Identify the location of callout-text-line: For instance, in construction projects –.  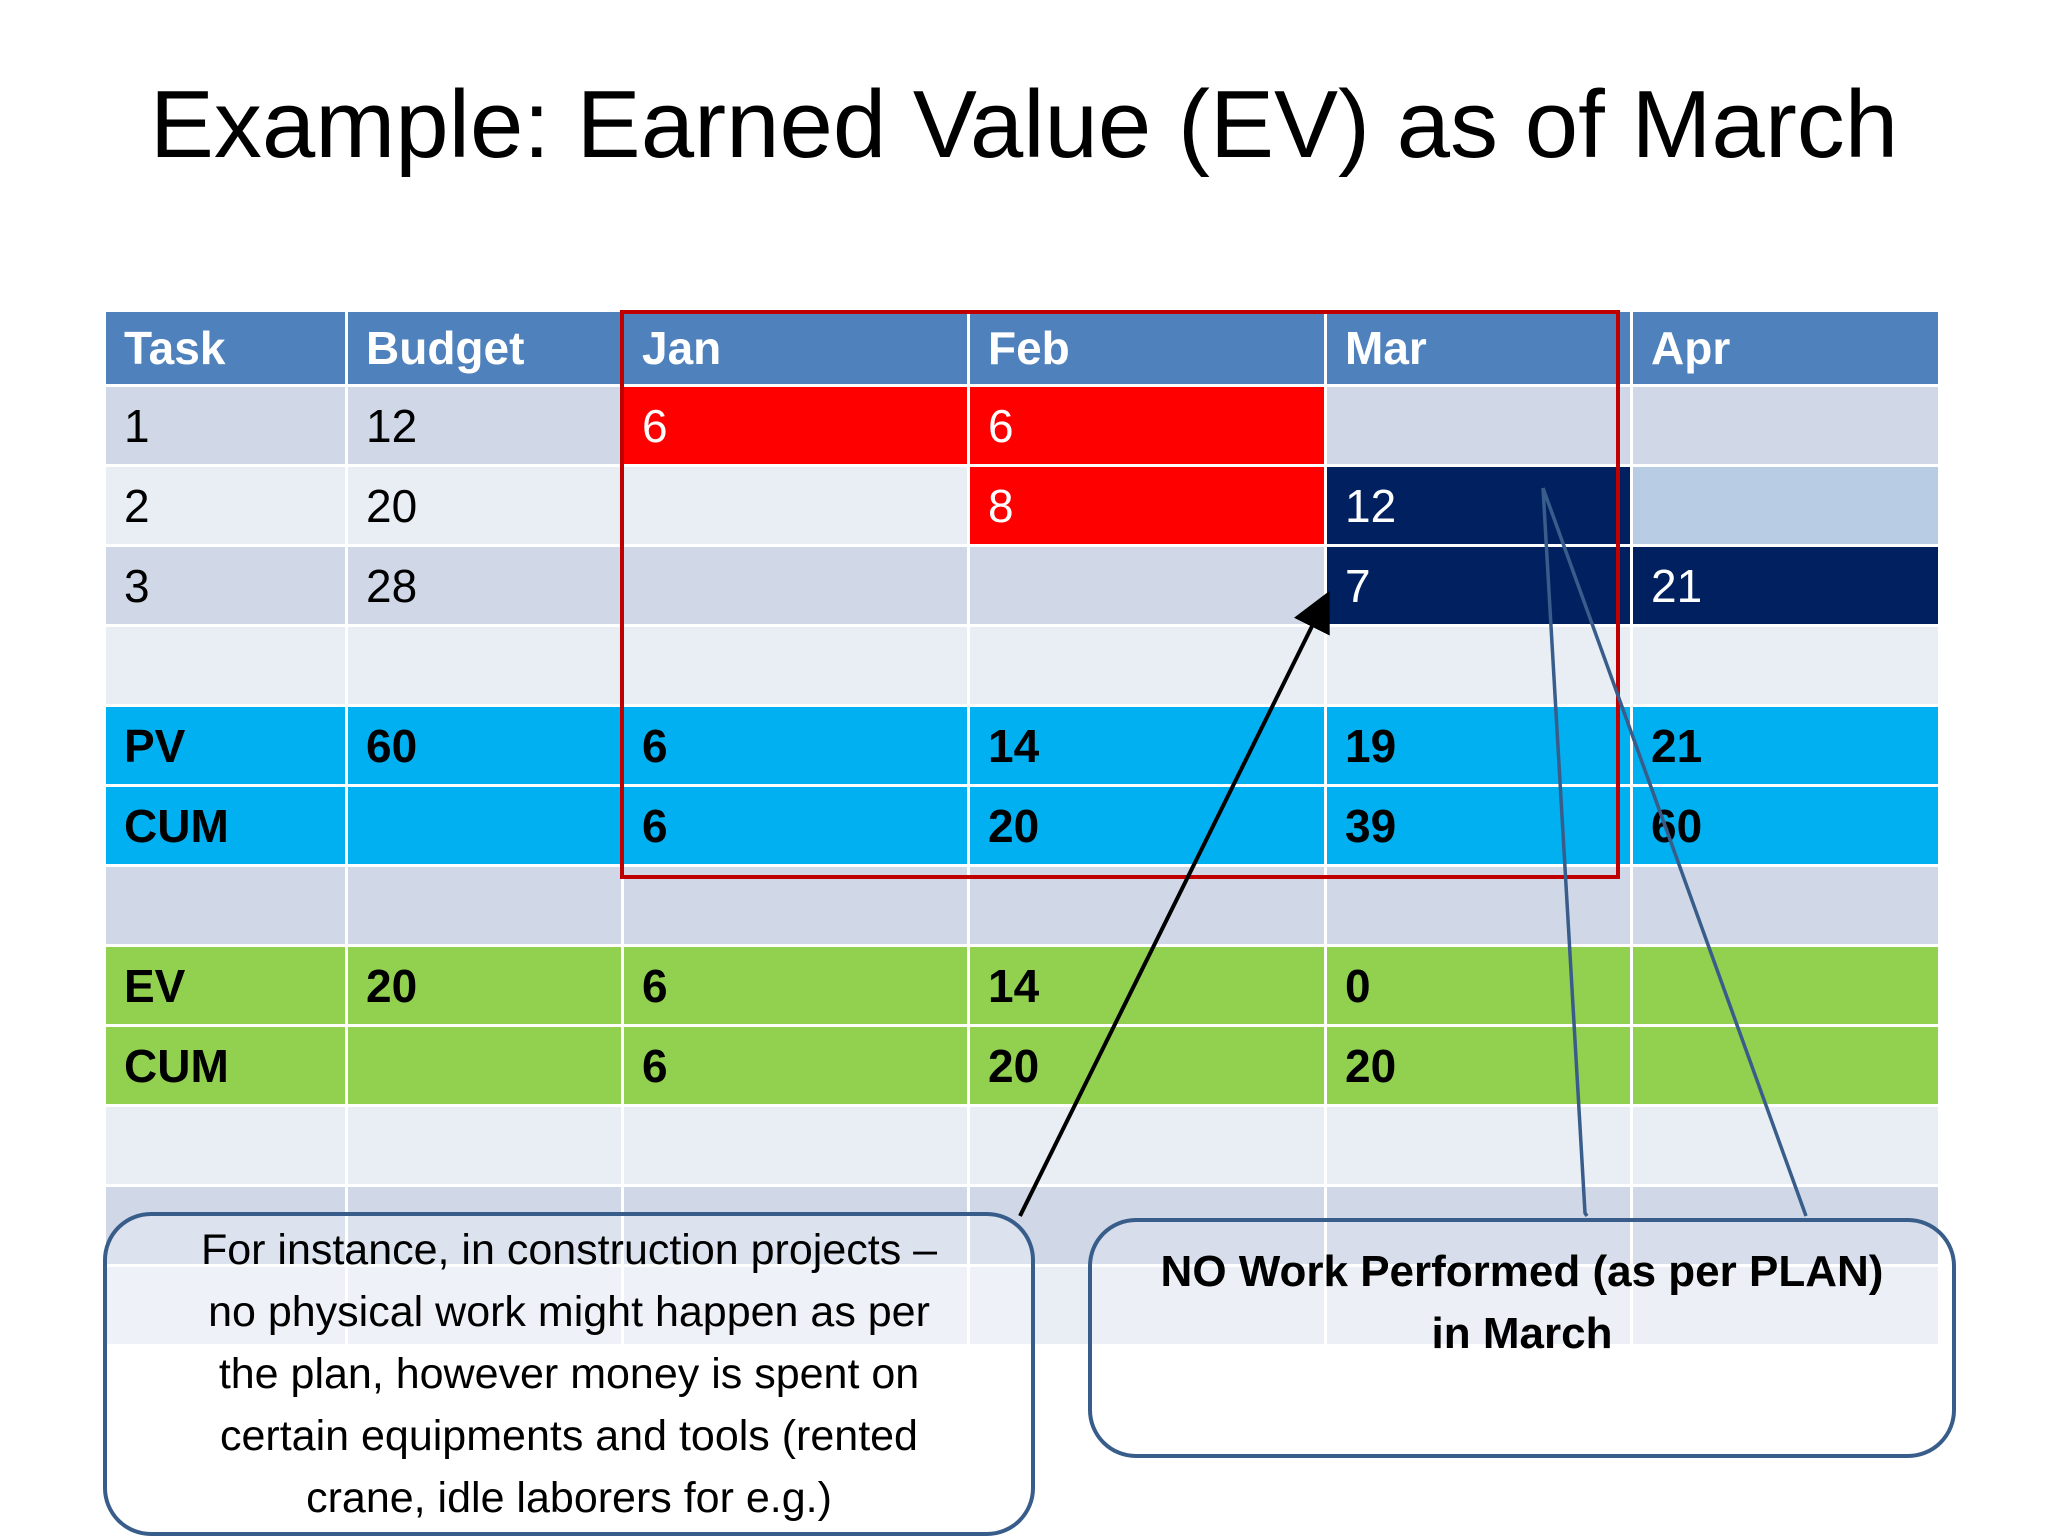
(569, 1250).